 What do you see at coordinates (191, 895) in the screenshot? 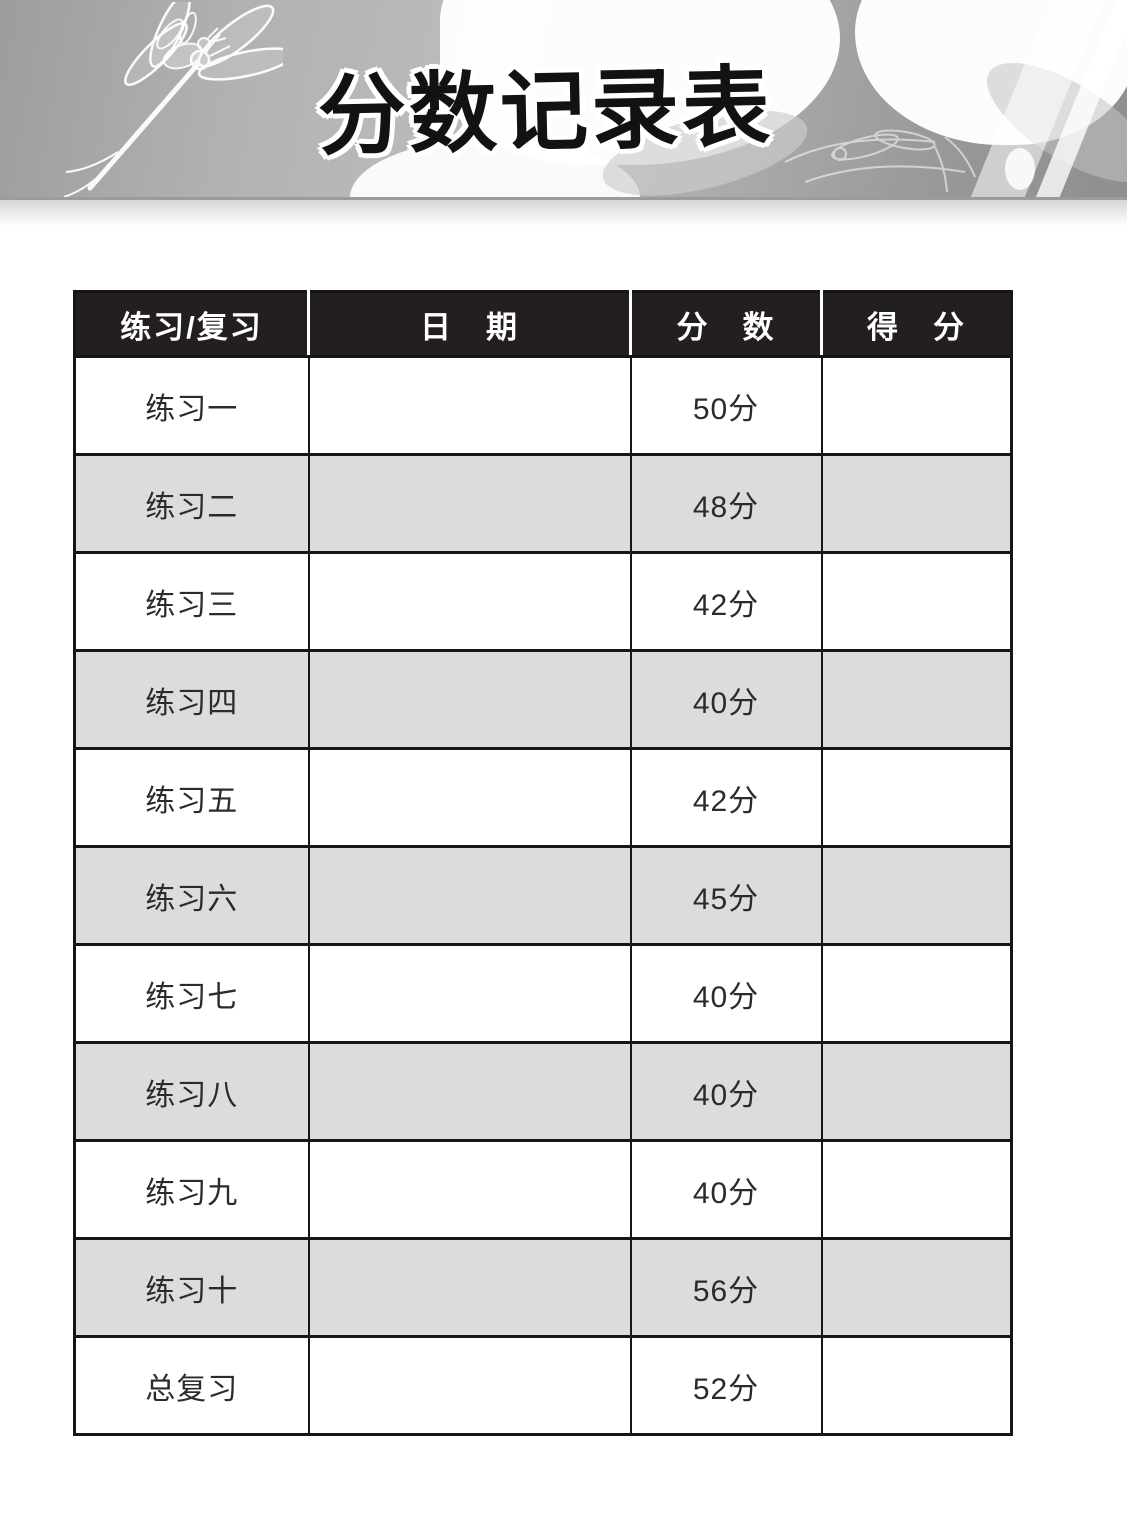
I see `exercise-cell: 练习六` at bounding box center [191, 895].